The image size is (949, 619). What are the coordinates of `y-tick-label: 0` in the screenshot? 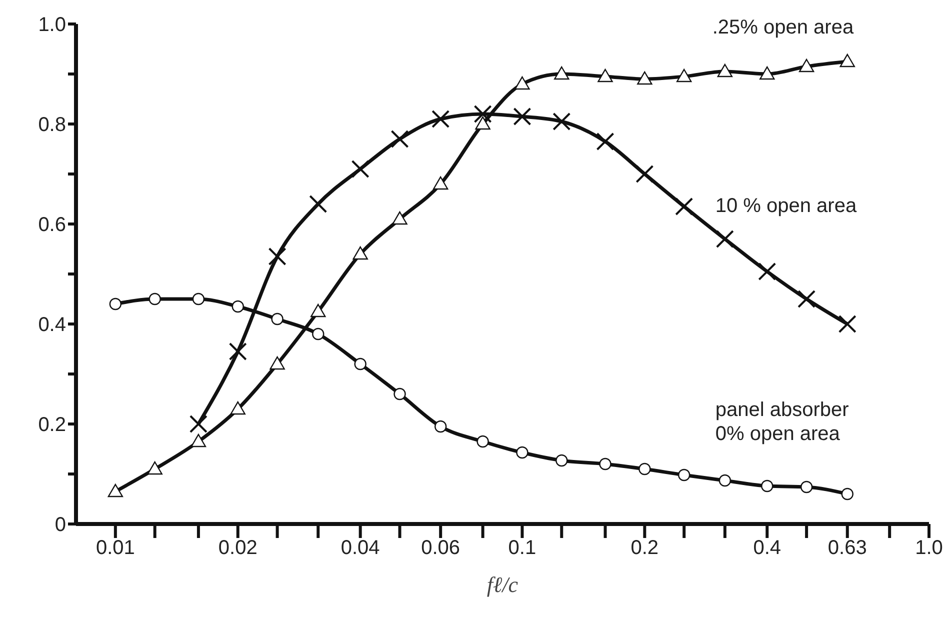 It's located at (60, 525).